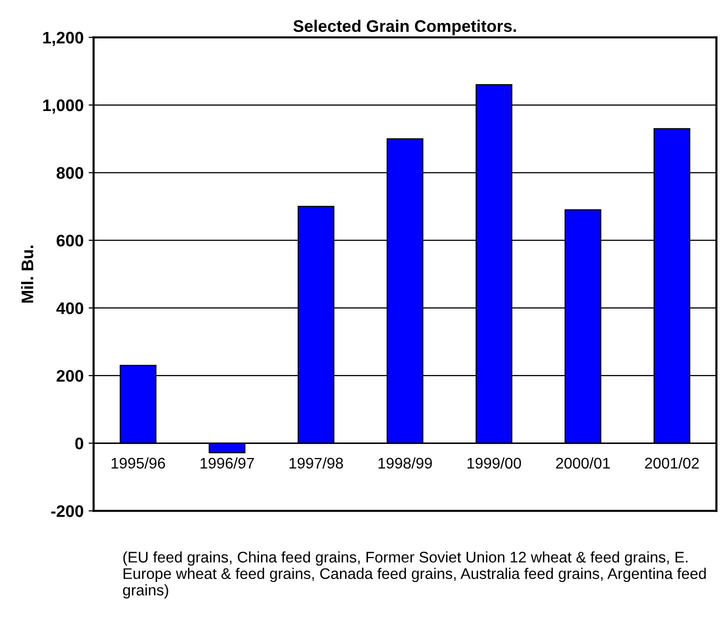  I want to click on y-tick-label: 0, so click(79, 444).